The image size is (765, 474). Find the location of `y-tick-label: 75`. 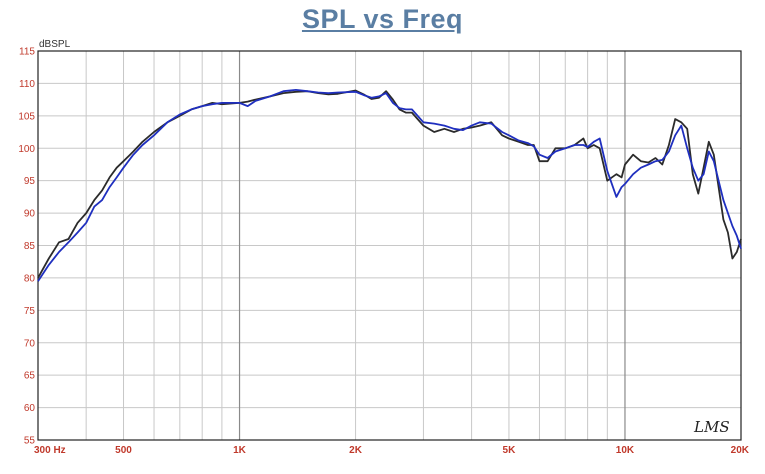

y-tick-label: 75 is located at coordinates (30, 311).